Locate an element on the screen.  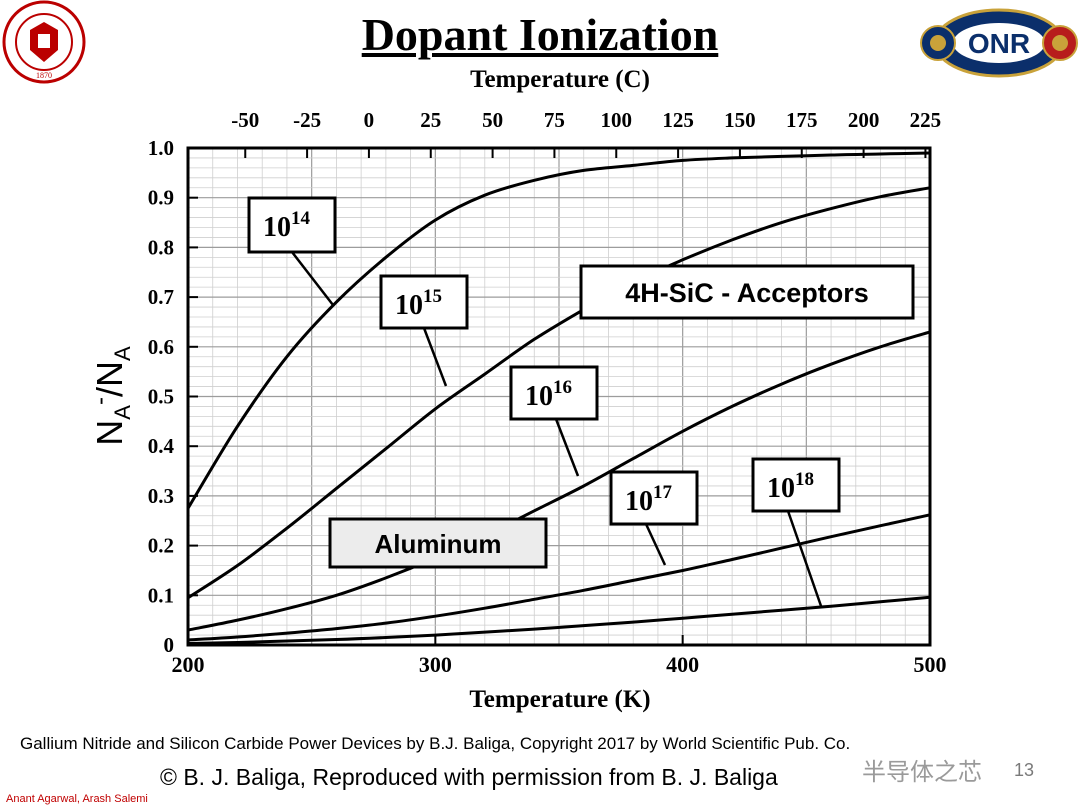
curve-label-exponent: 18 is located at coordinates (804, 479).